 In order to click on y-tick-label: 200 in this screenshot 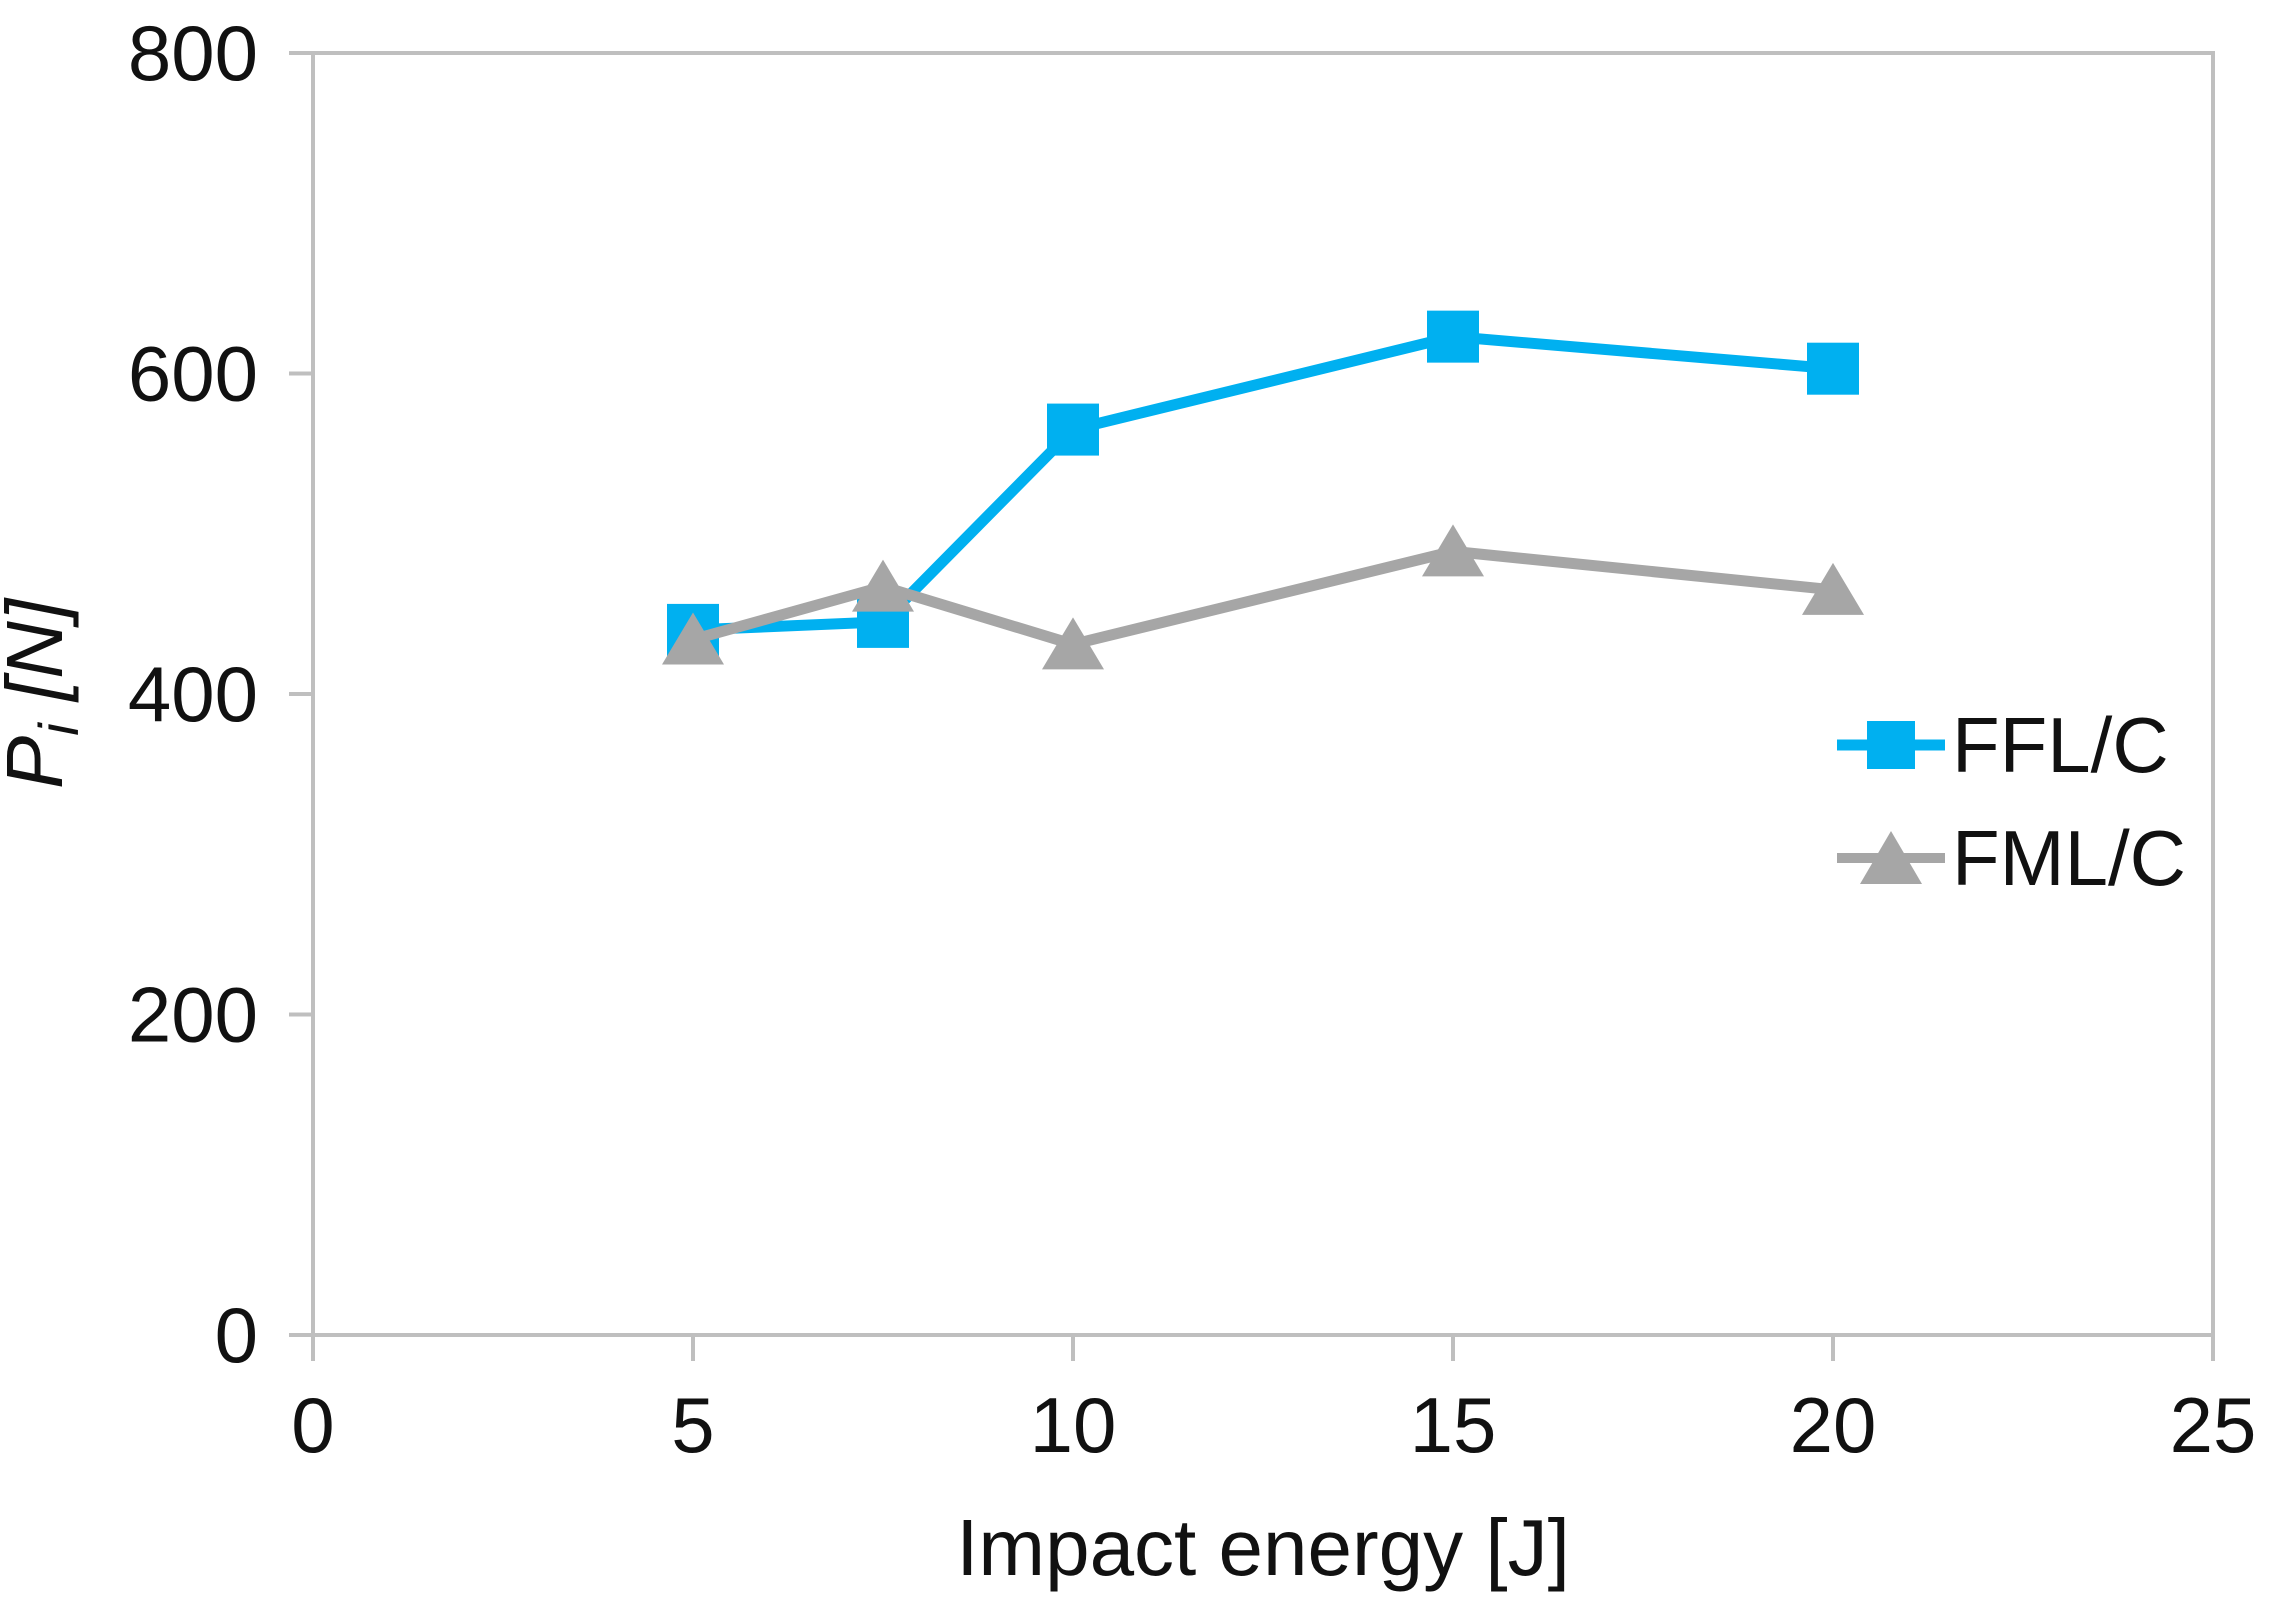, I will do `click(193, 1015)`.